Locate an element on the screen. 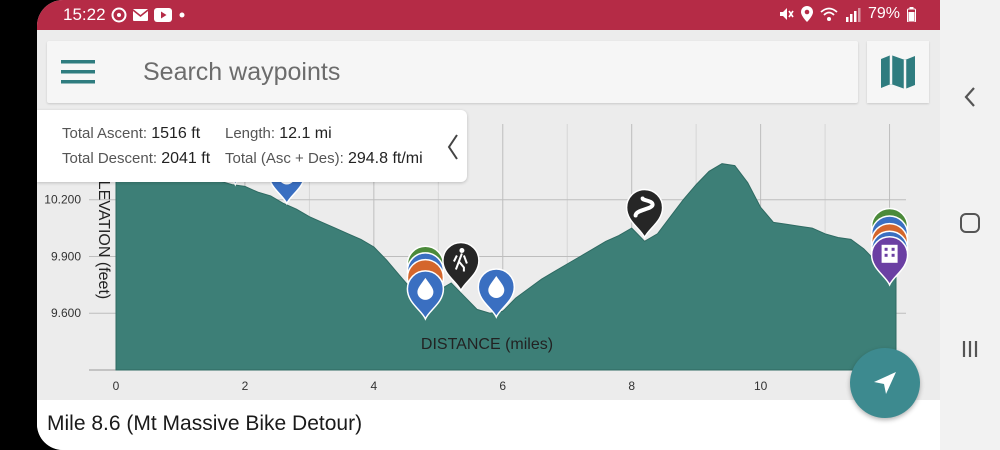  total-asc-des: Total (Asc + Des): 294.8 ft/mi is located at coordinates (324, 158).